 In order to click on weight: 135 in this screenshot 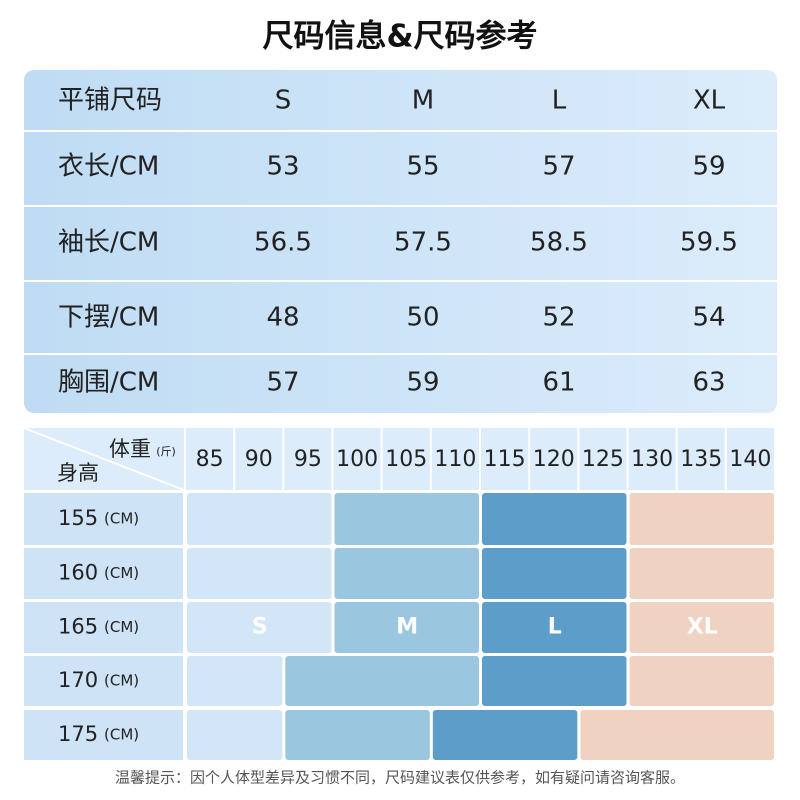, I will do `click(701, 459)`.